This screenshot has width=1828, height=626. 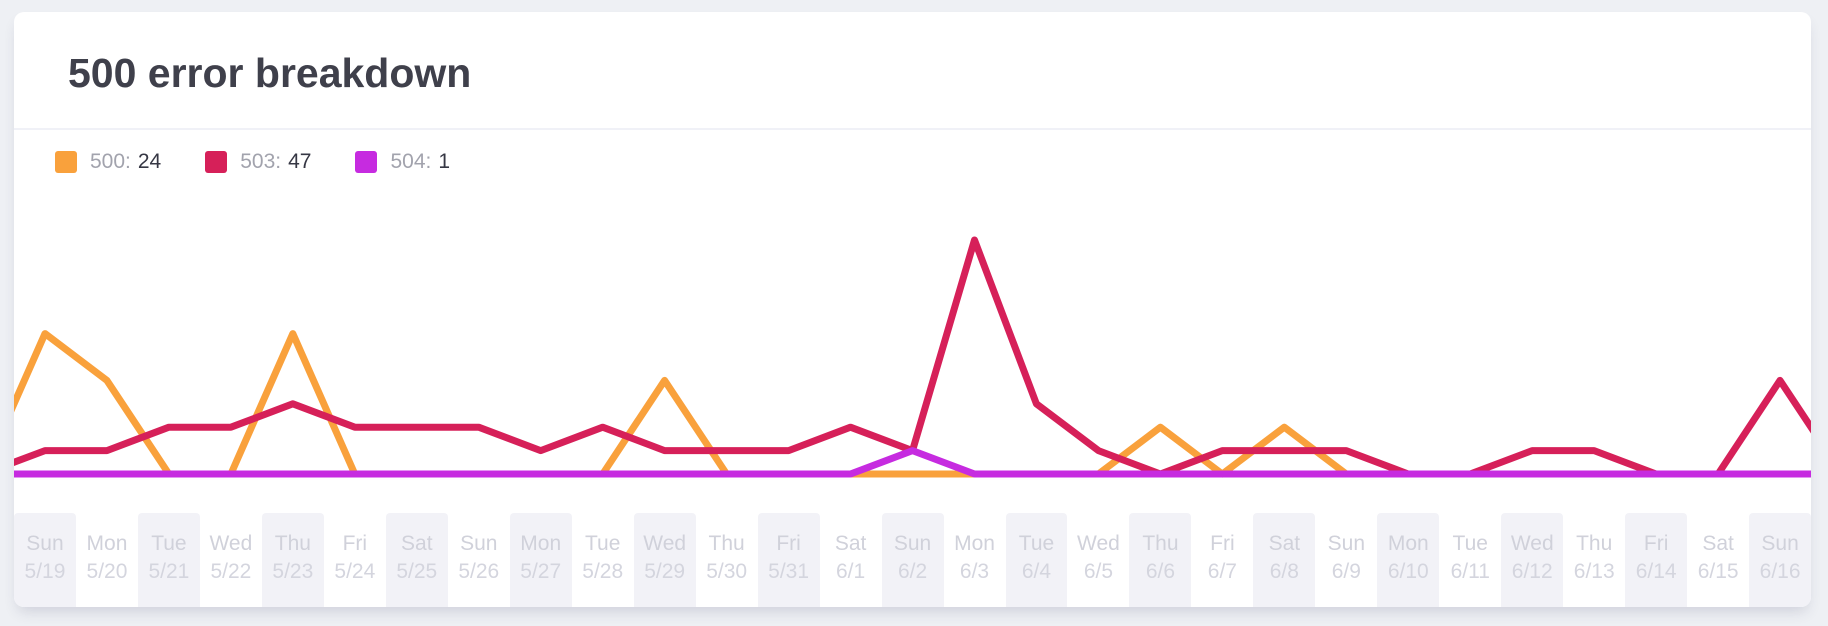 I want to click on tick-date: 5/28, so click(x=603, y=571).